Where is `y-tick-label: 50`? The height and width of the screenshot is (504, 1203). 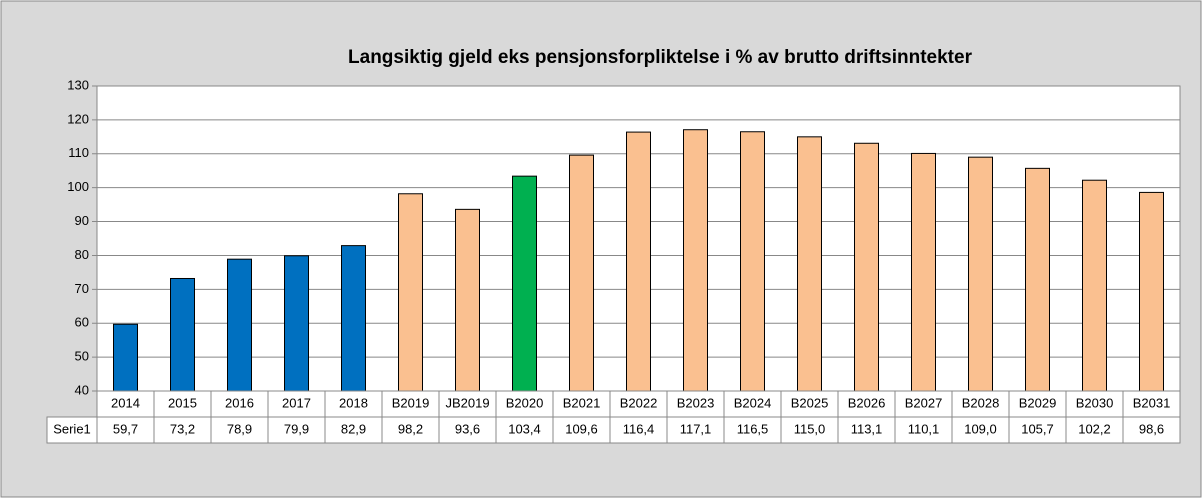
y-tick-label: 50 is located at coordinates (82, 356).